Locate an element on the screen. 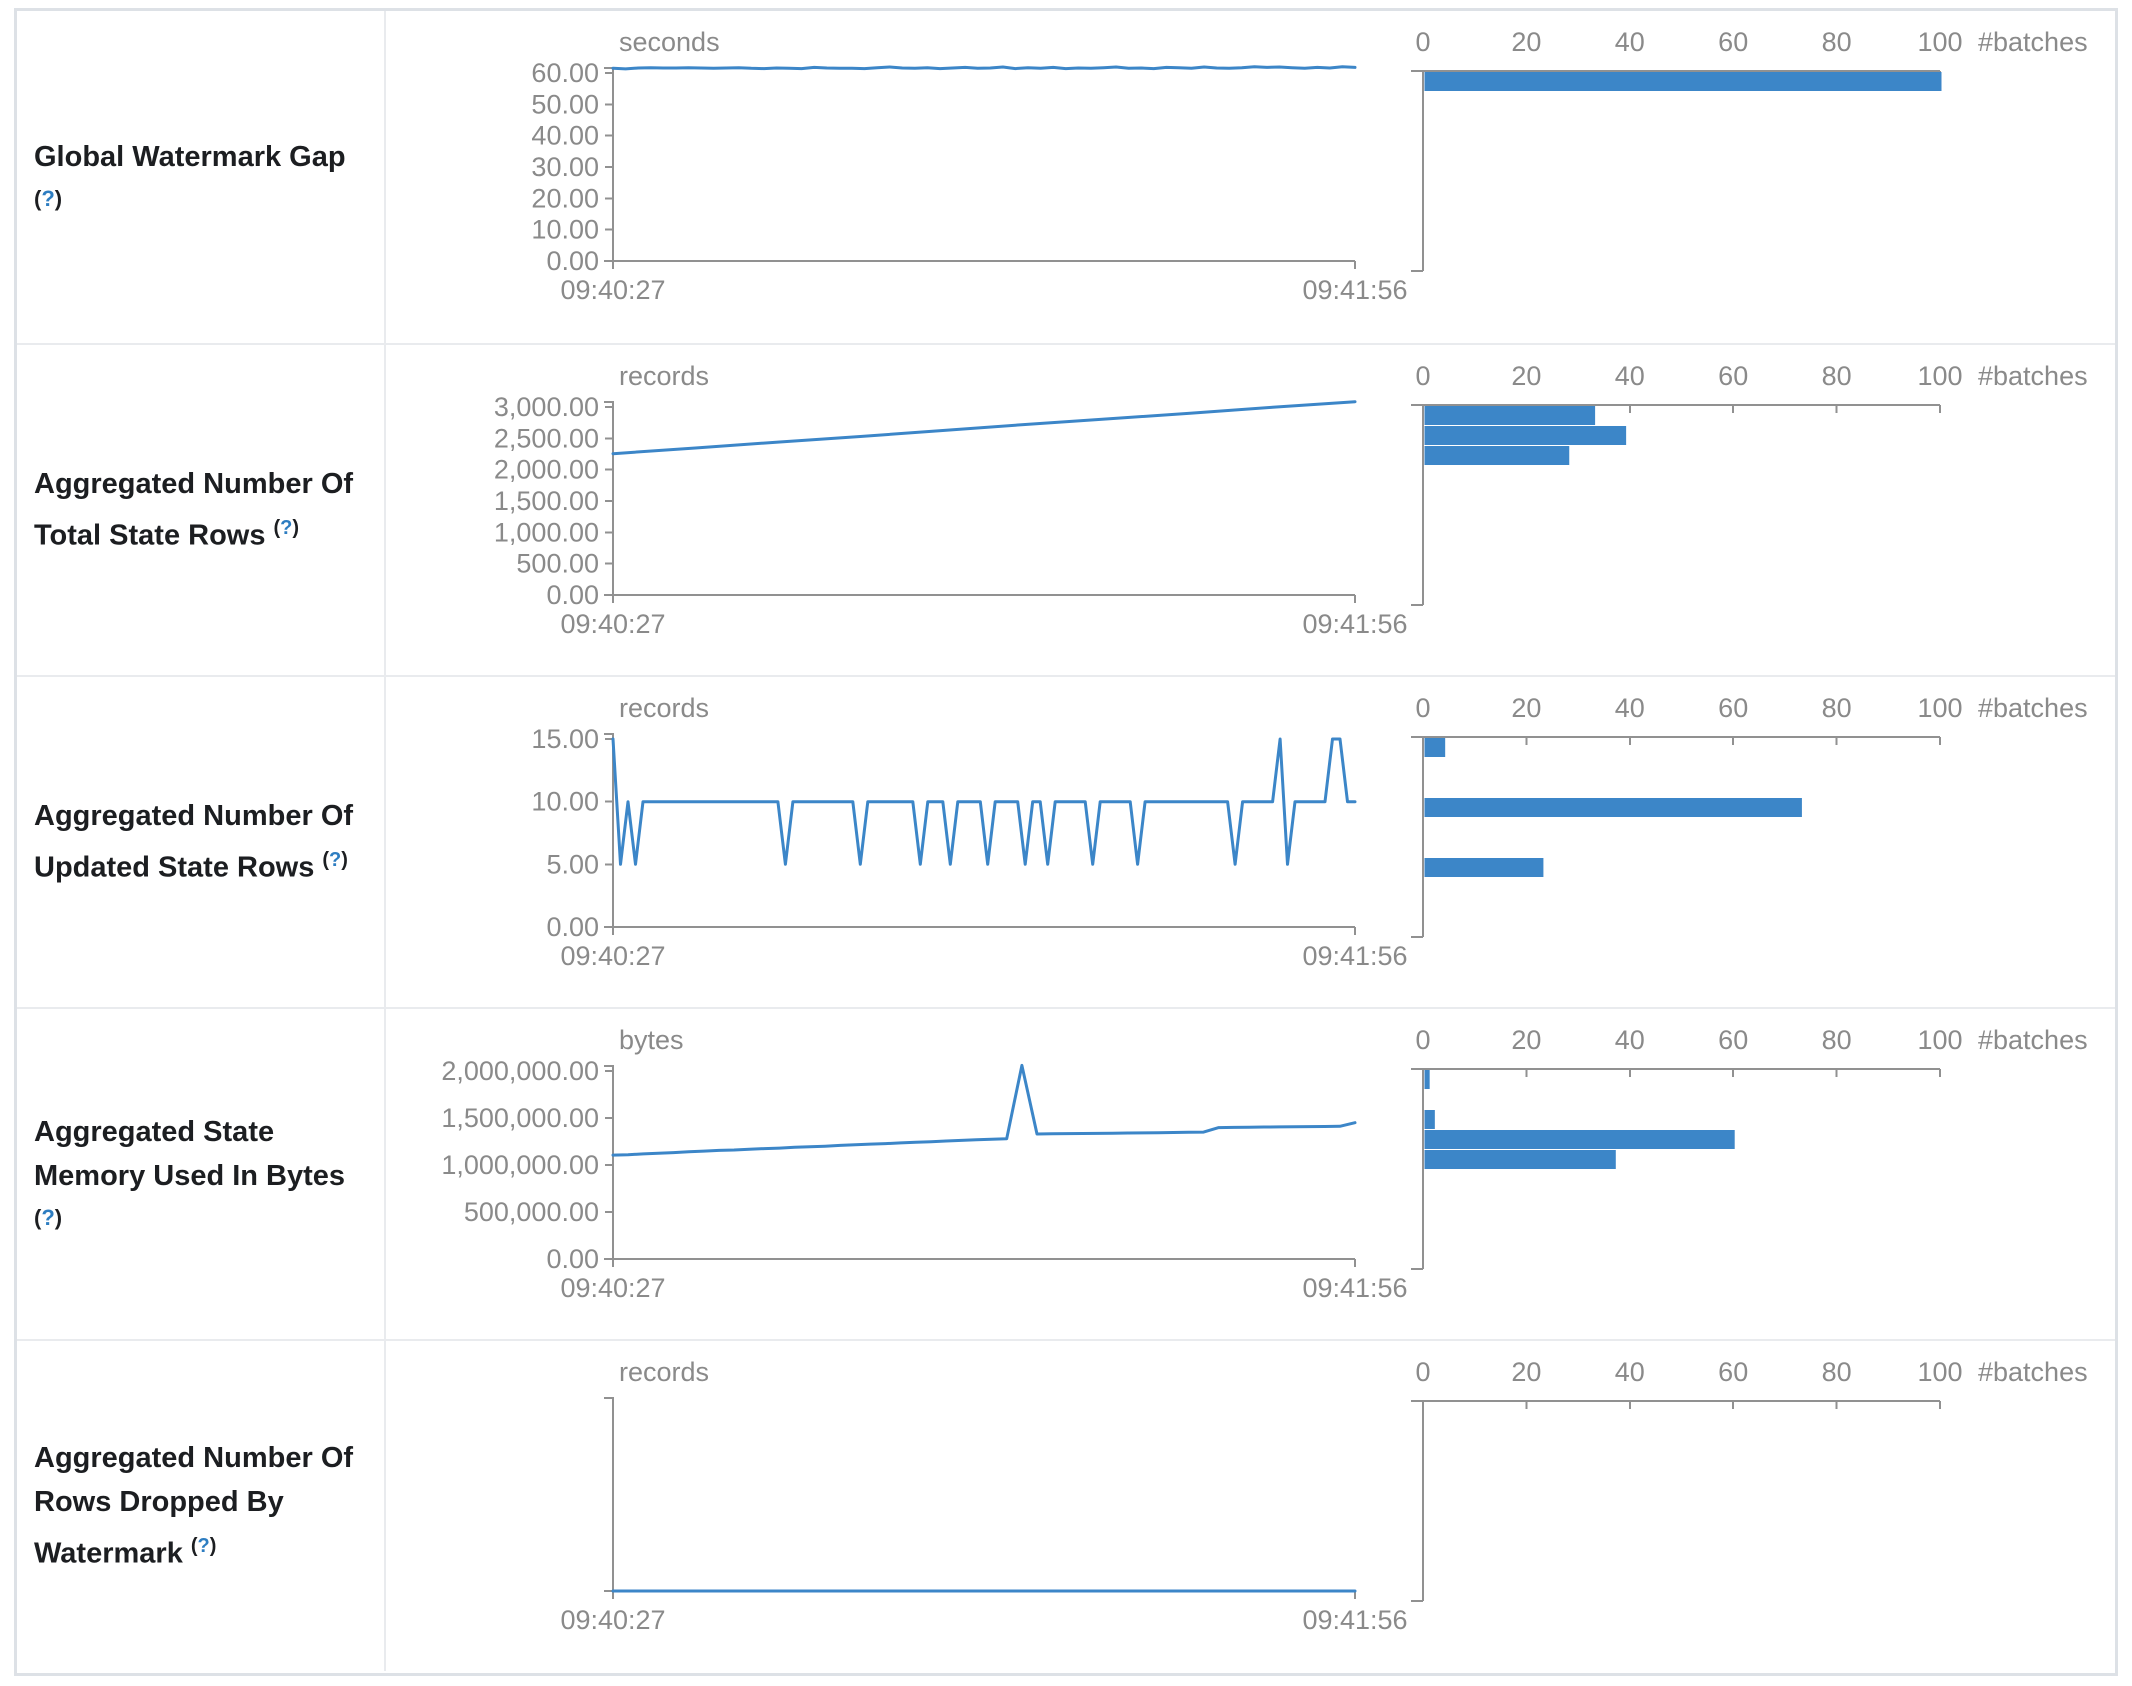  metric-label-text: Global Watermark Gap is located at coordinates (190, 157).